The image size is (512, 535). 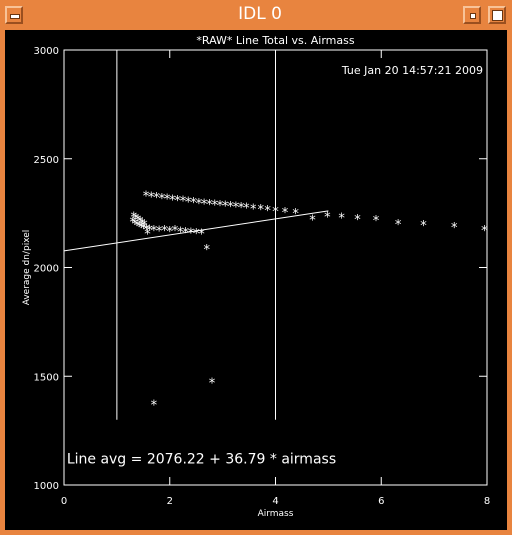 I want to click on minimize-button, so click(x=472, y=15).